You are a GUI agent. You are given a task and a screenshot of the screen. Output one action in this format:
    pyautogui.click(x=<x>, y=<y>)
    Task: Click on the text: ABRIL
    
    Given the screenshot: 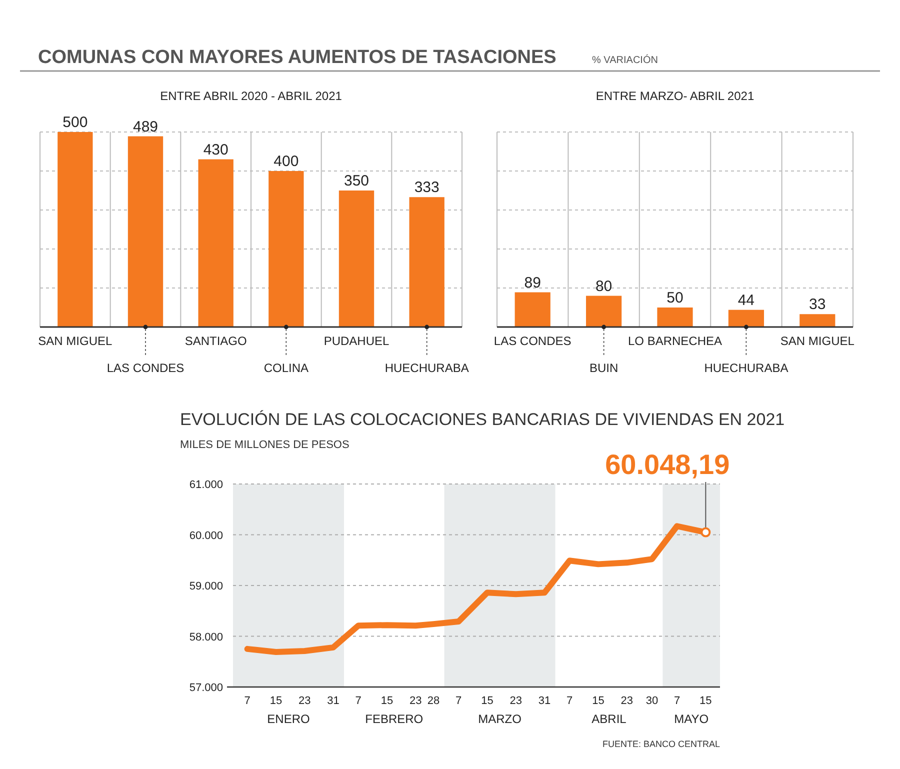 What is the action you would take?
    pyautogui.click(x=609, y=719)
    